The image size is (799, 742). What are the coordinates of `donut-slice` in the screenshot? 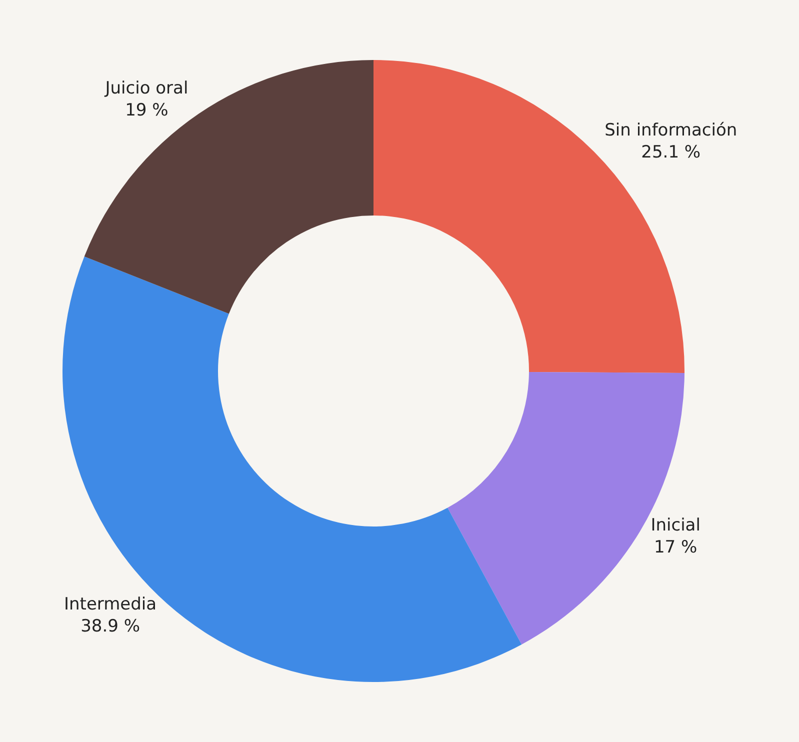 It's located at (229, 187).